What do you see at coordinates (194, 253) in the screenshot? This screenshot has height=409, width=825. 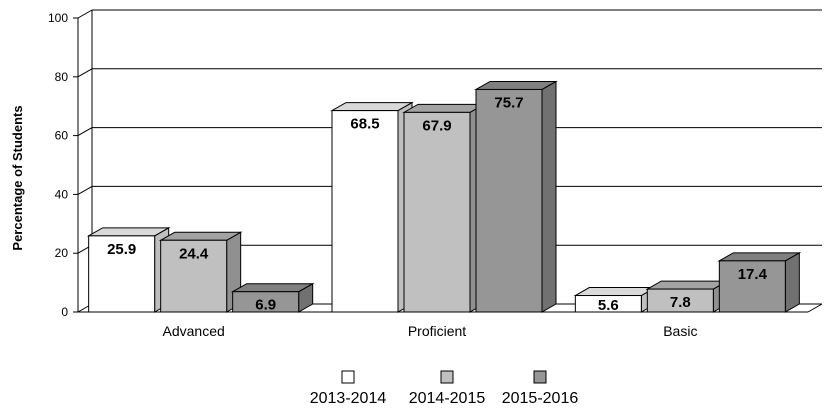 I see `data-label: 24.4` at bounding box center [194, 253].